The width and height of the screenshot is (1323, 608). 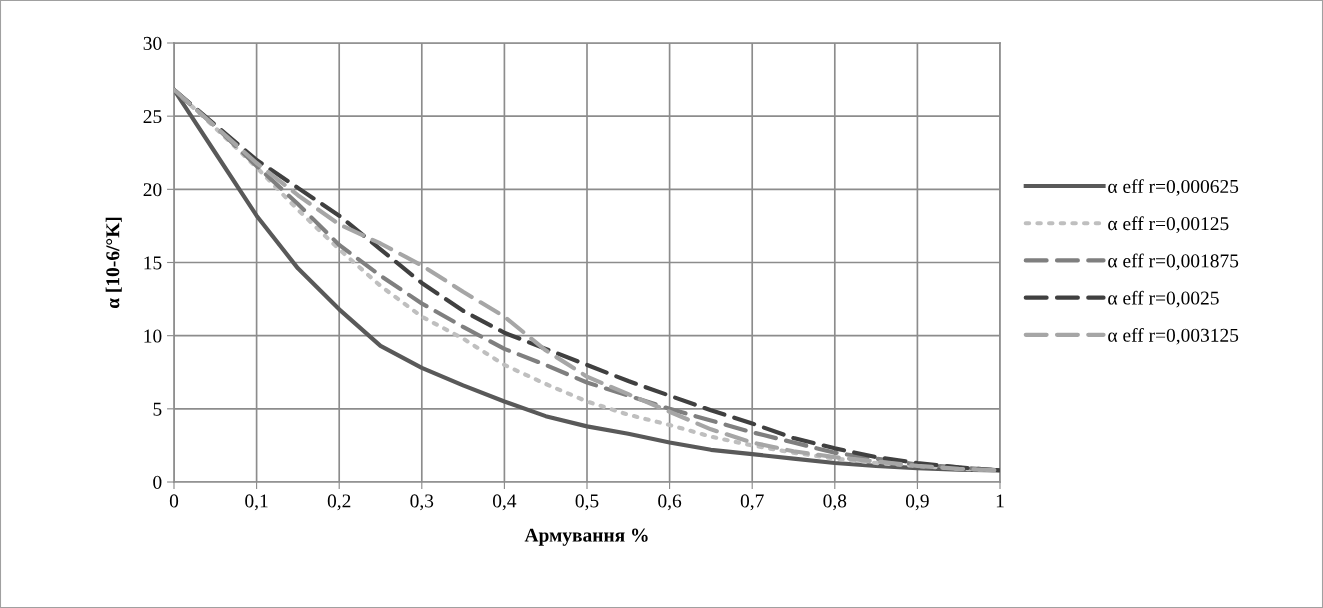 What do you see at coordinates (1173, 336) in the screenshot?
I see `legend-label: α eff r=0,003125` at bounding box center [1173, 336].